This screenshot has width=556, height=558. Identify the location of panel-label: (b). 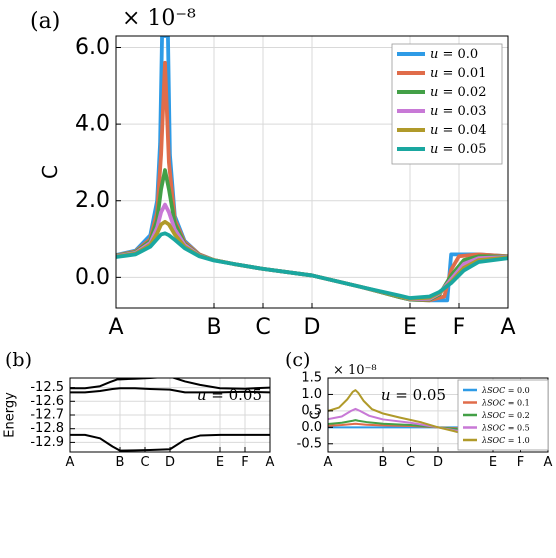
(18, 360).